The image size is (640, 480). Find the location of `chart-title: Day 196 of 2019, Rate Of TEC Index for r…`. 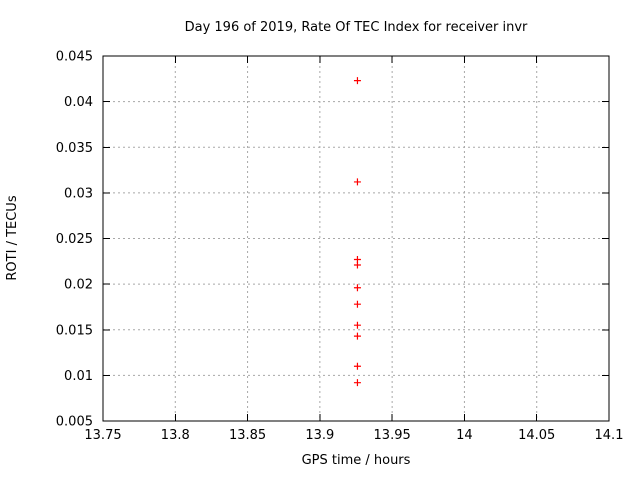

chart-title: Day 196 of 2019, Rate Of TEC Index for r… is located at coordinates (356, 27).